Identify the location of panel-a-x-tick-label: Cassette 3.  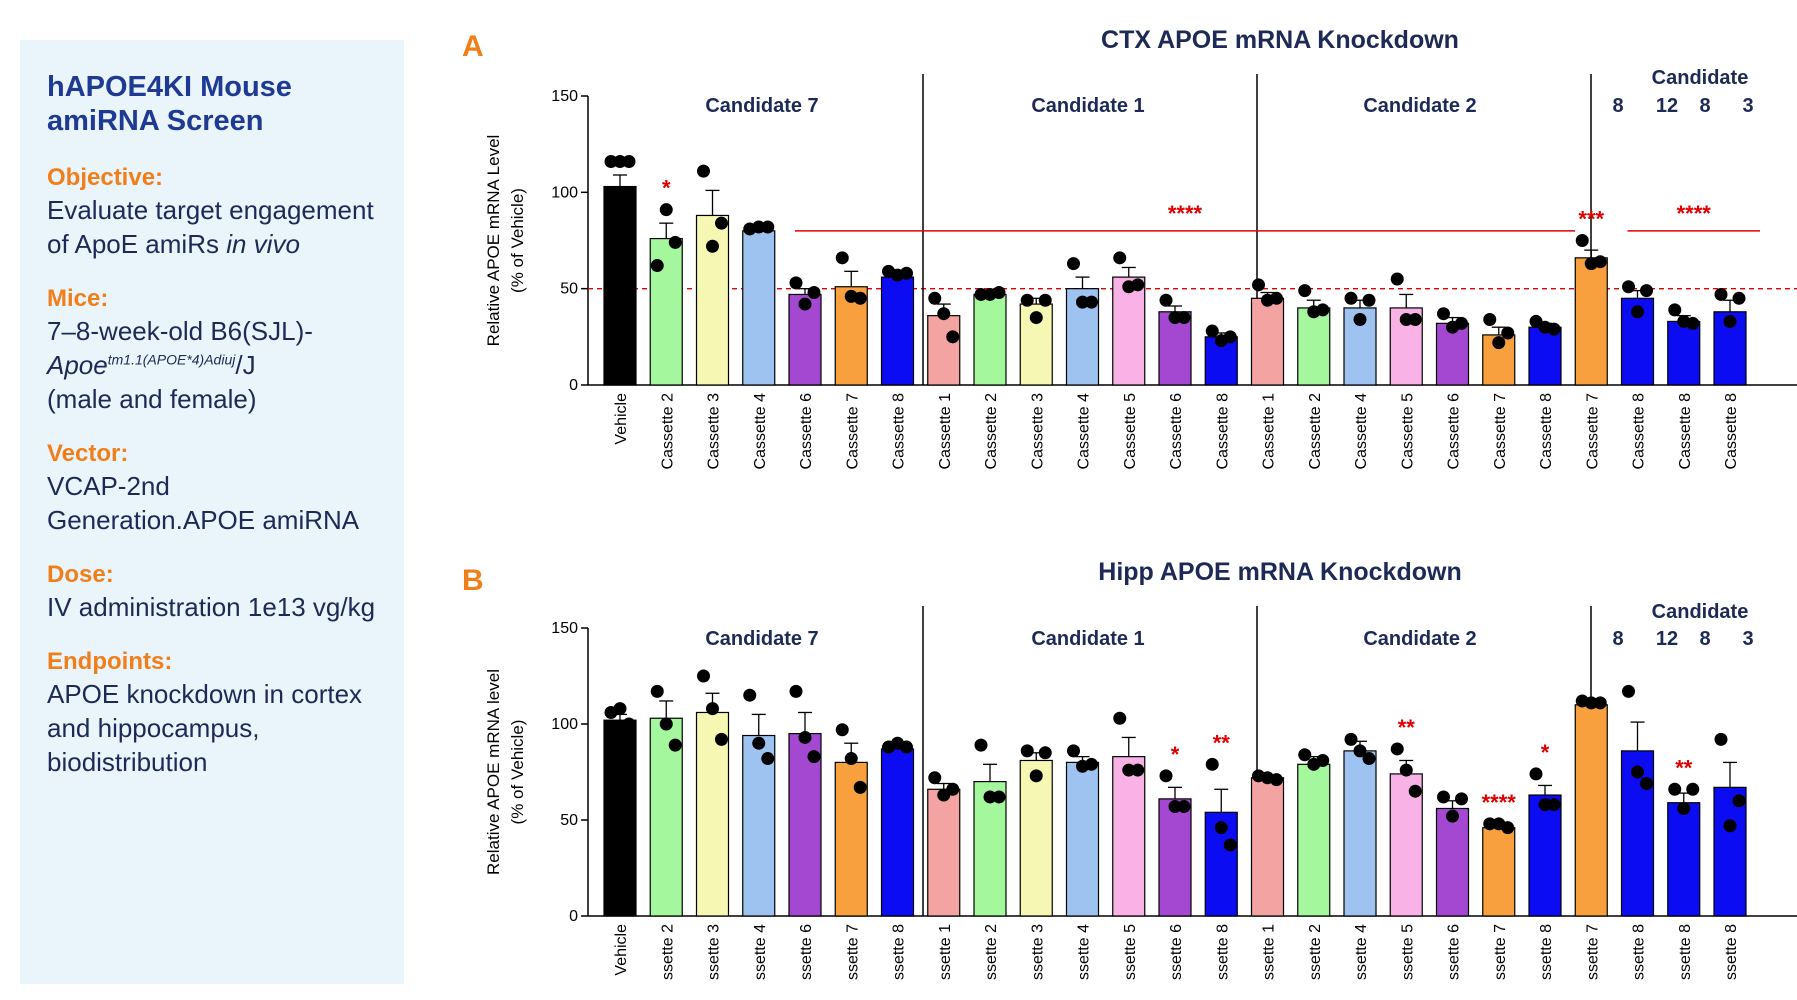
(1037, 431).